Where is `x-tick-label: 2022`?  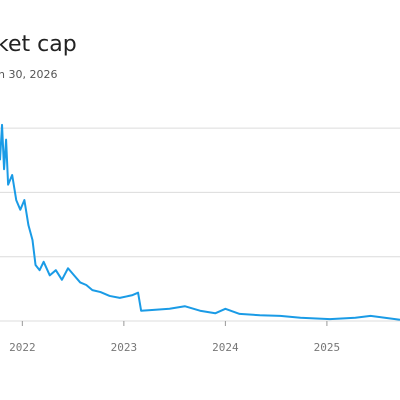
x-tick-label: 2022 is located at coordinates (22, 347).